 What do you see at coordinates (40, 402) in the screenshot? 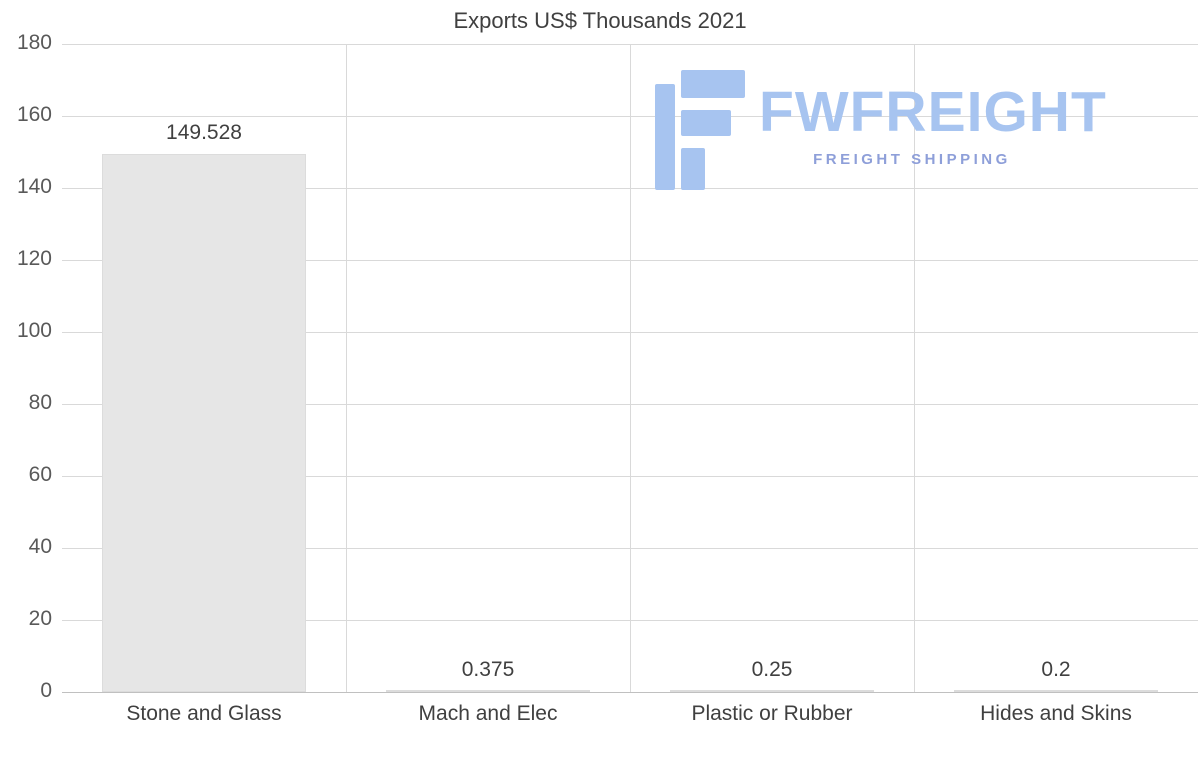
I see `y-tick-label-80: 80` at bounding box center [40, 402].